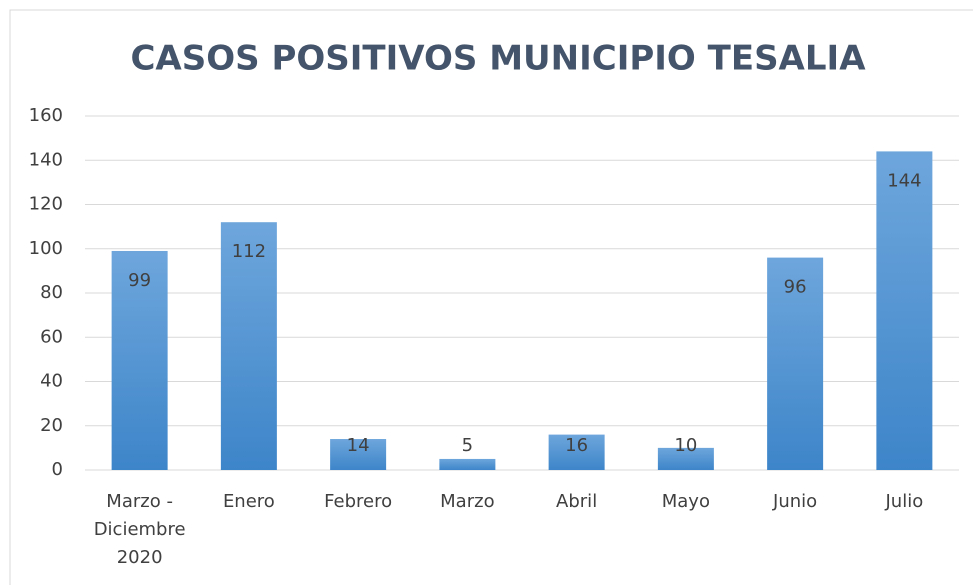  Describe the element at coordinates (795, 501) in the screenshot. I see `x-tick-label: Junio` at that location.